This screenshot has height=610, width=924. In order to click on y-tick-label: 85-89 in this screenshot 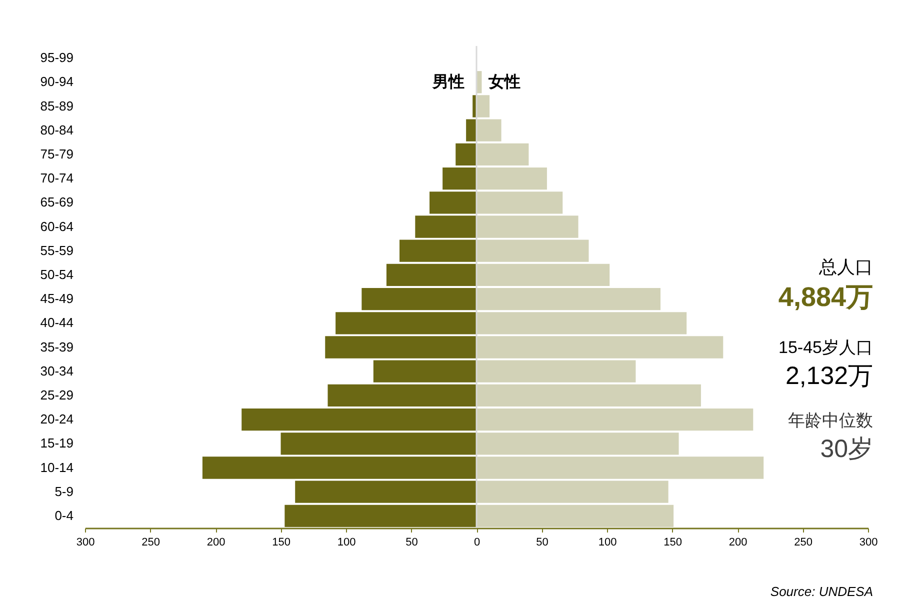, I will do `click(57, 106)`.